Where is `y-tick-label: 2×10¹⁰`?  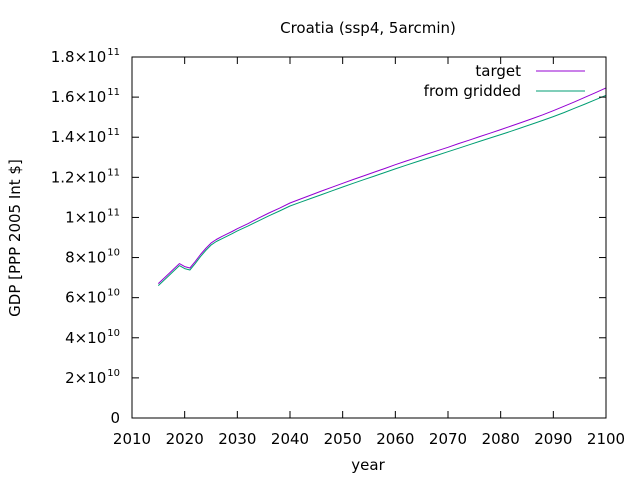 y-tick-label: 2×10¹⁰ is located at coordinates (92, 377).